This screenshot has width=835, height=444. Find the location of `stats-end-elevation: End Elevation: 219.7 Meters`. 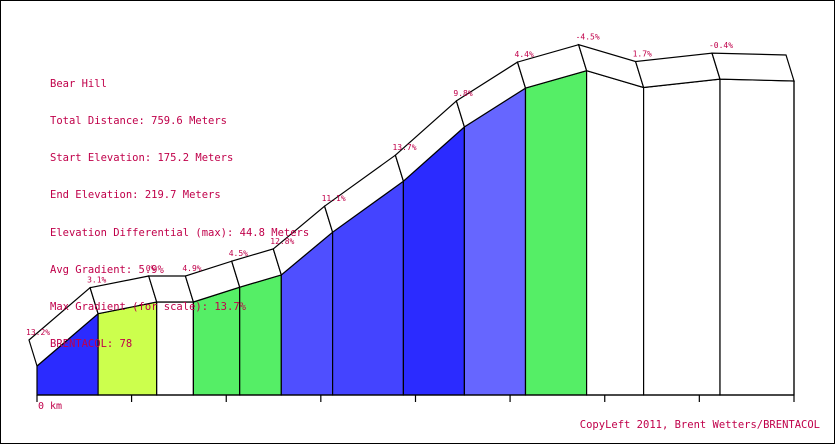

stats-end-elevation: End Elevation: 219.7 Meters is located at coordinates (135, 195).